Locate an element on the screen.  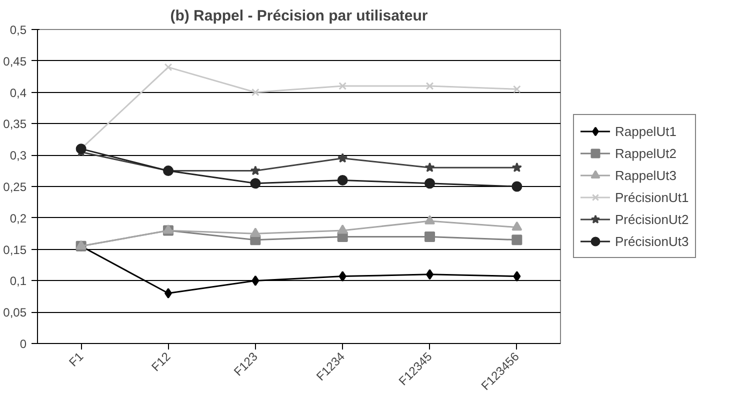
y-tick-label: 0,3 is located at coordinates (18, 155).